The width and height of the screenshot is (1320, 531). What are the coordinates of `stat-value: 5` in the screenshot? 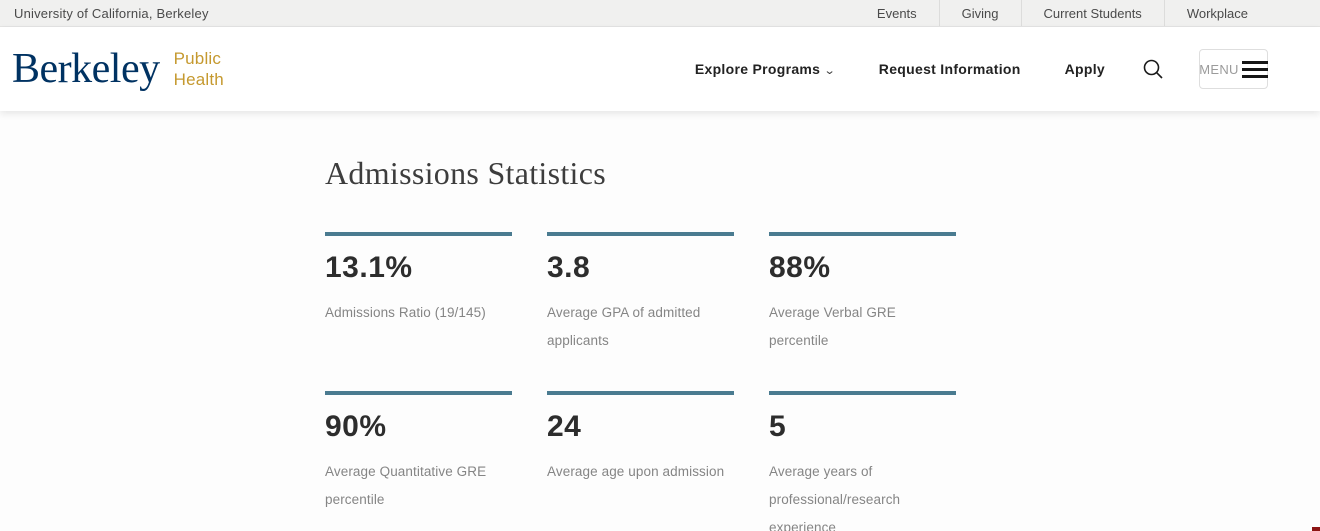 It's located at (778, 426).